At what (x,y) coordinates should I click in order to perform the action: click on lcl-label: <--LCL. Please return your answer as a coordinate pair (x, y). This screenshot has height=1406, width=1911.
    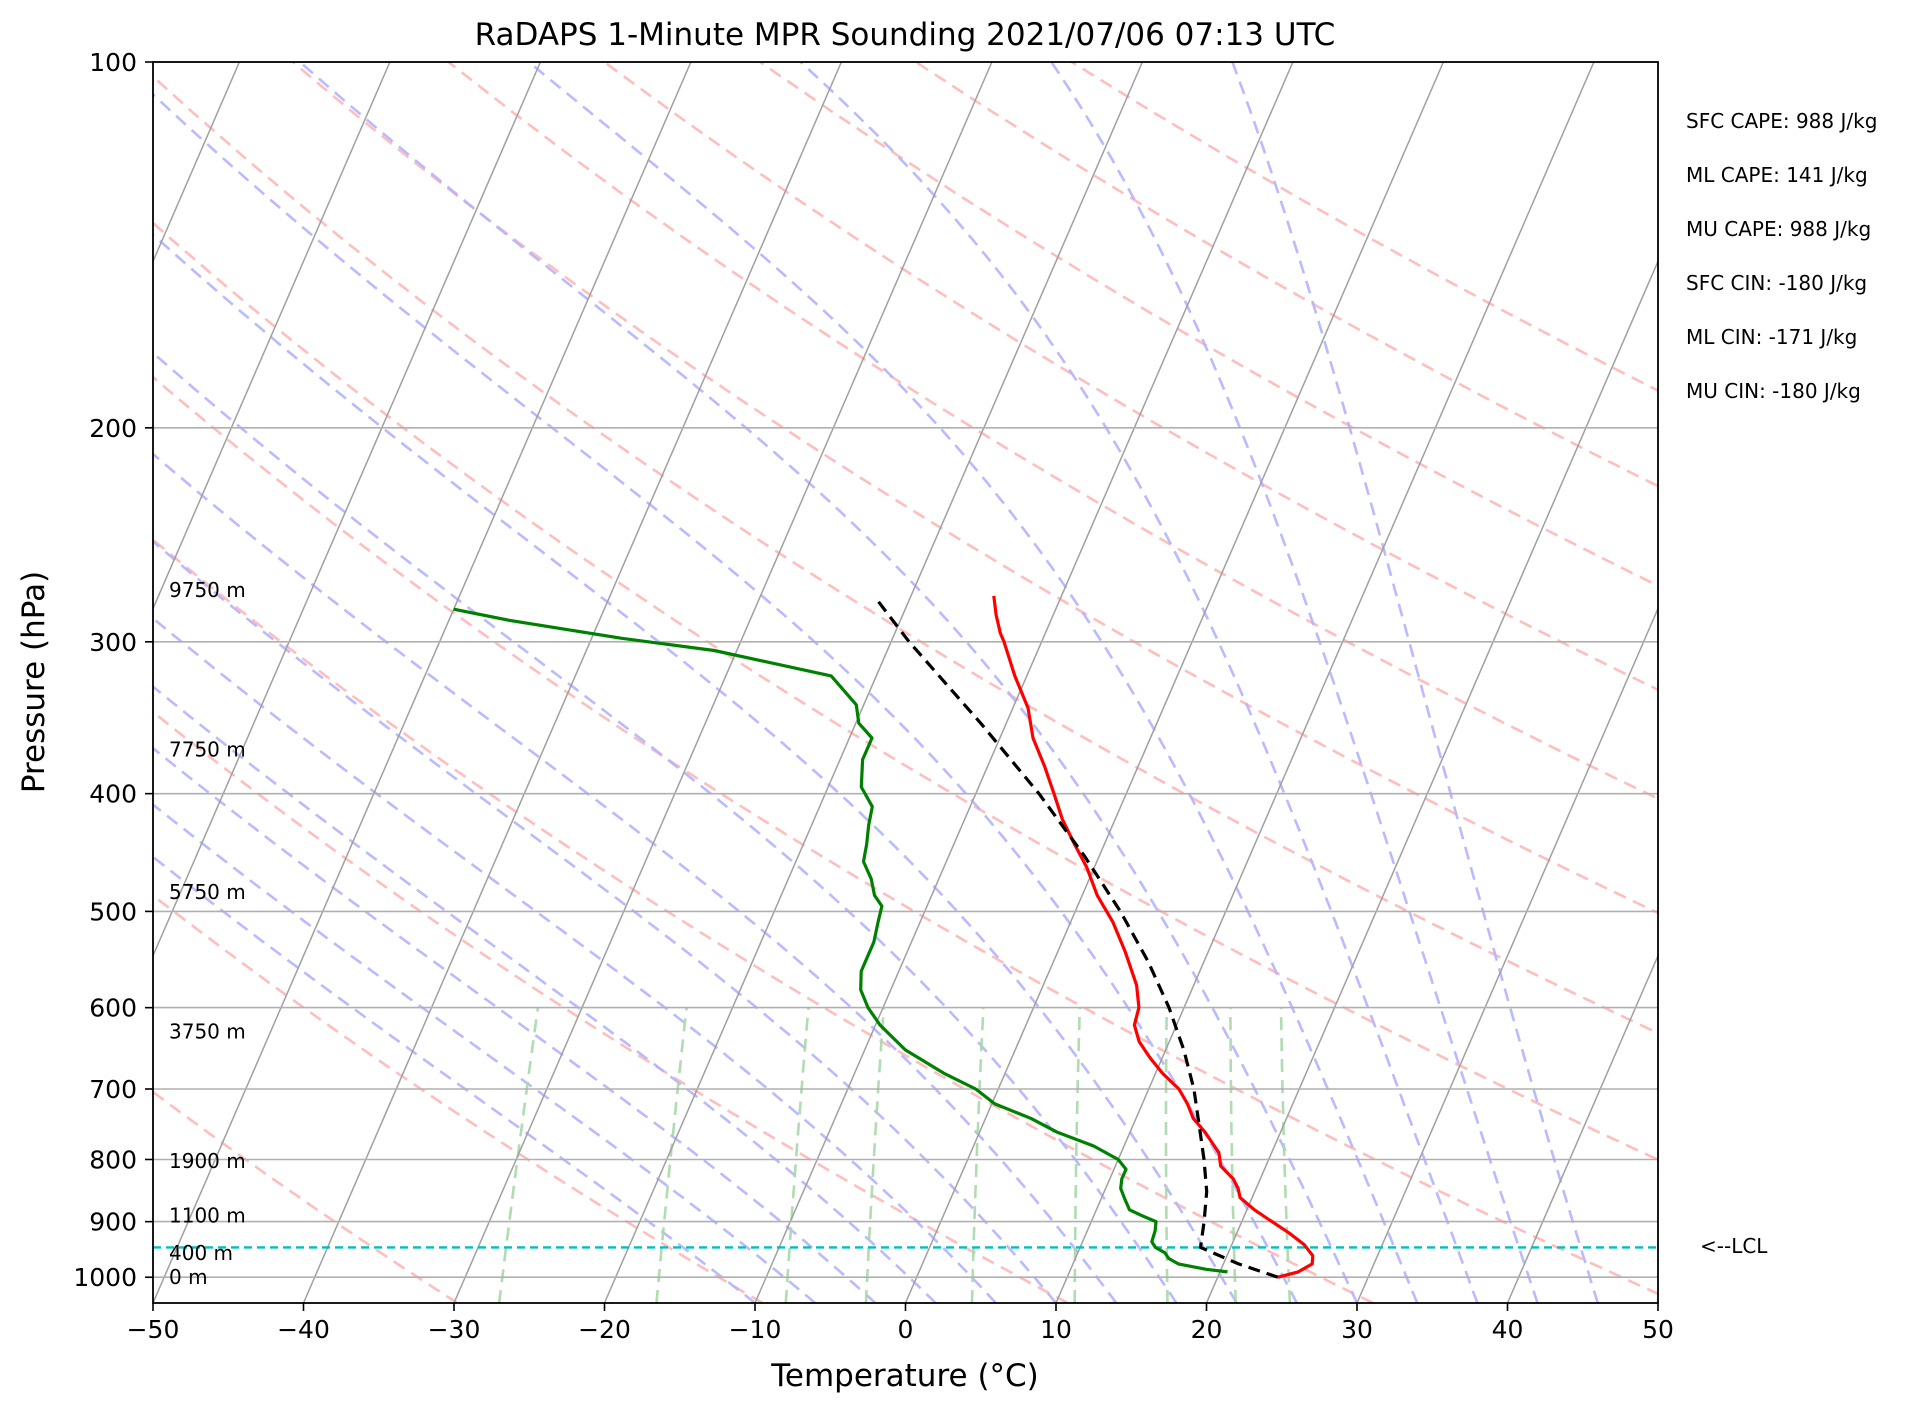
    Looking at the image, I should click on (1734, 1246).